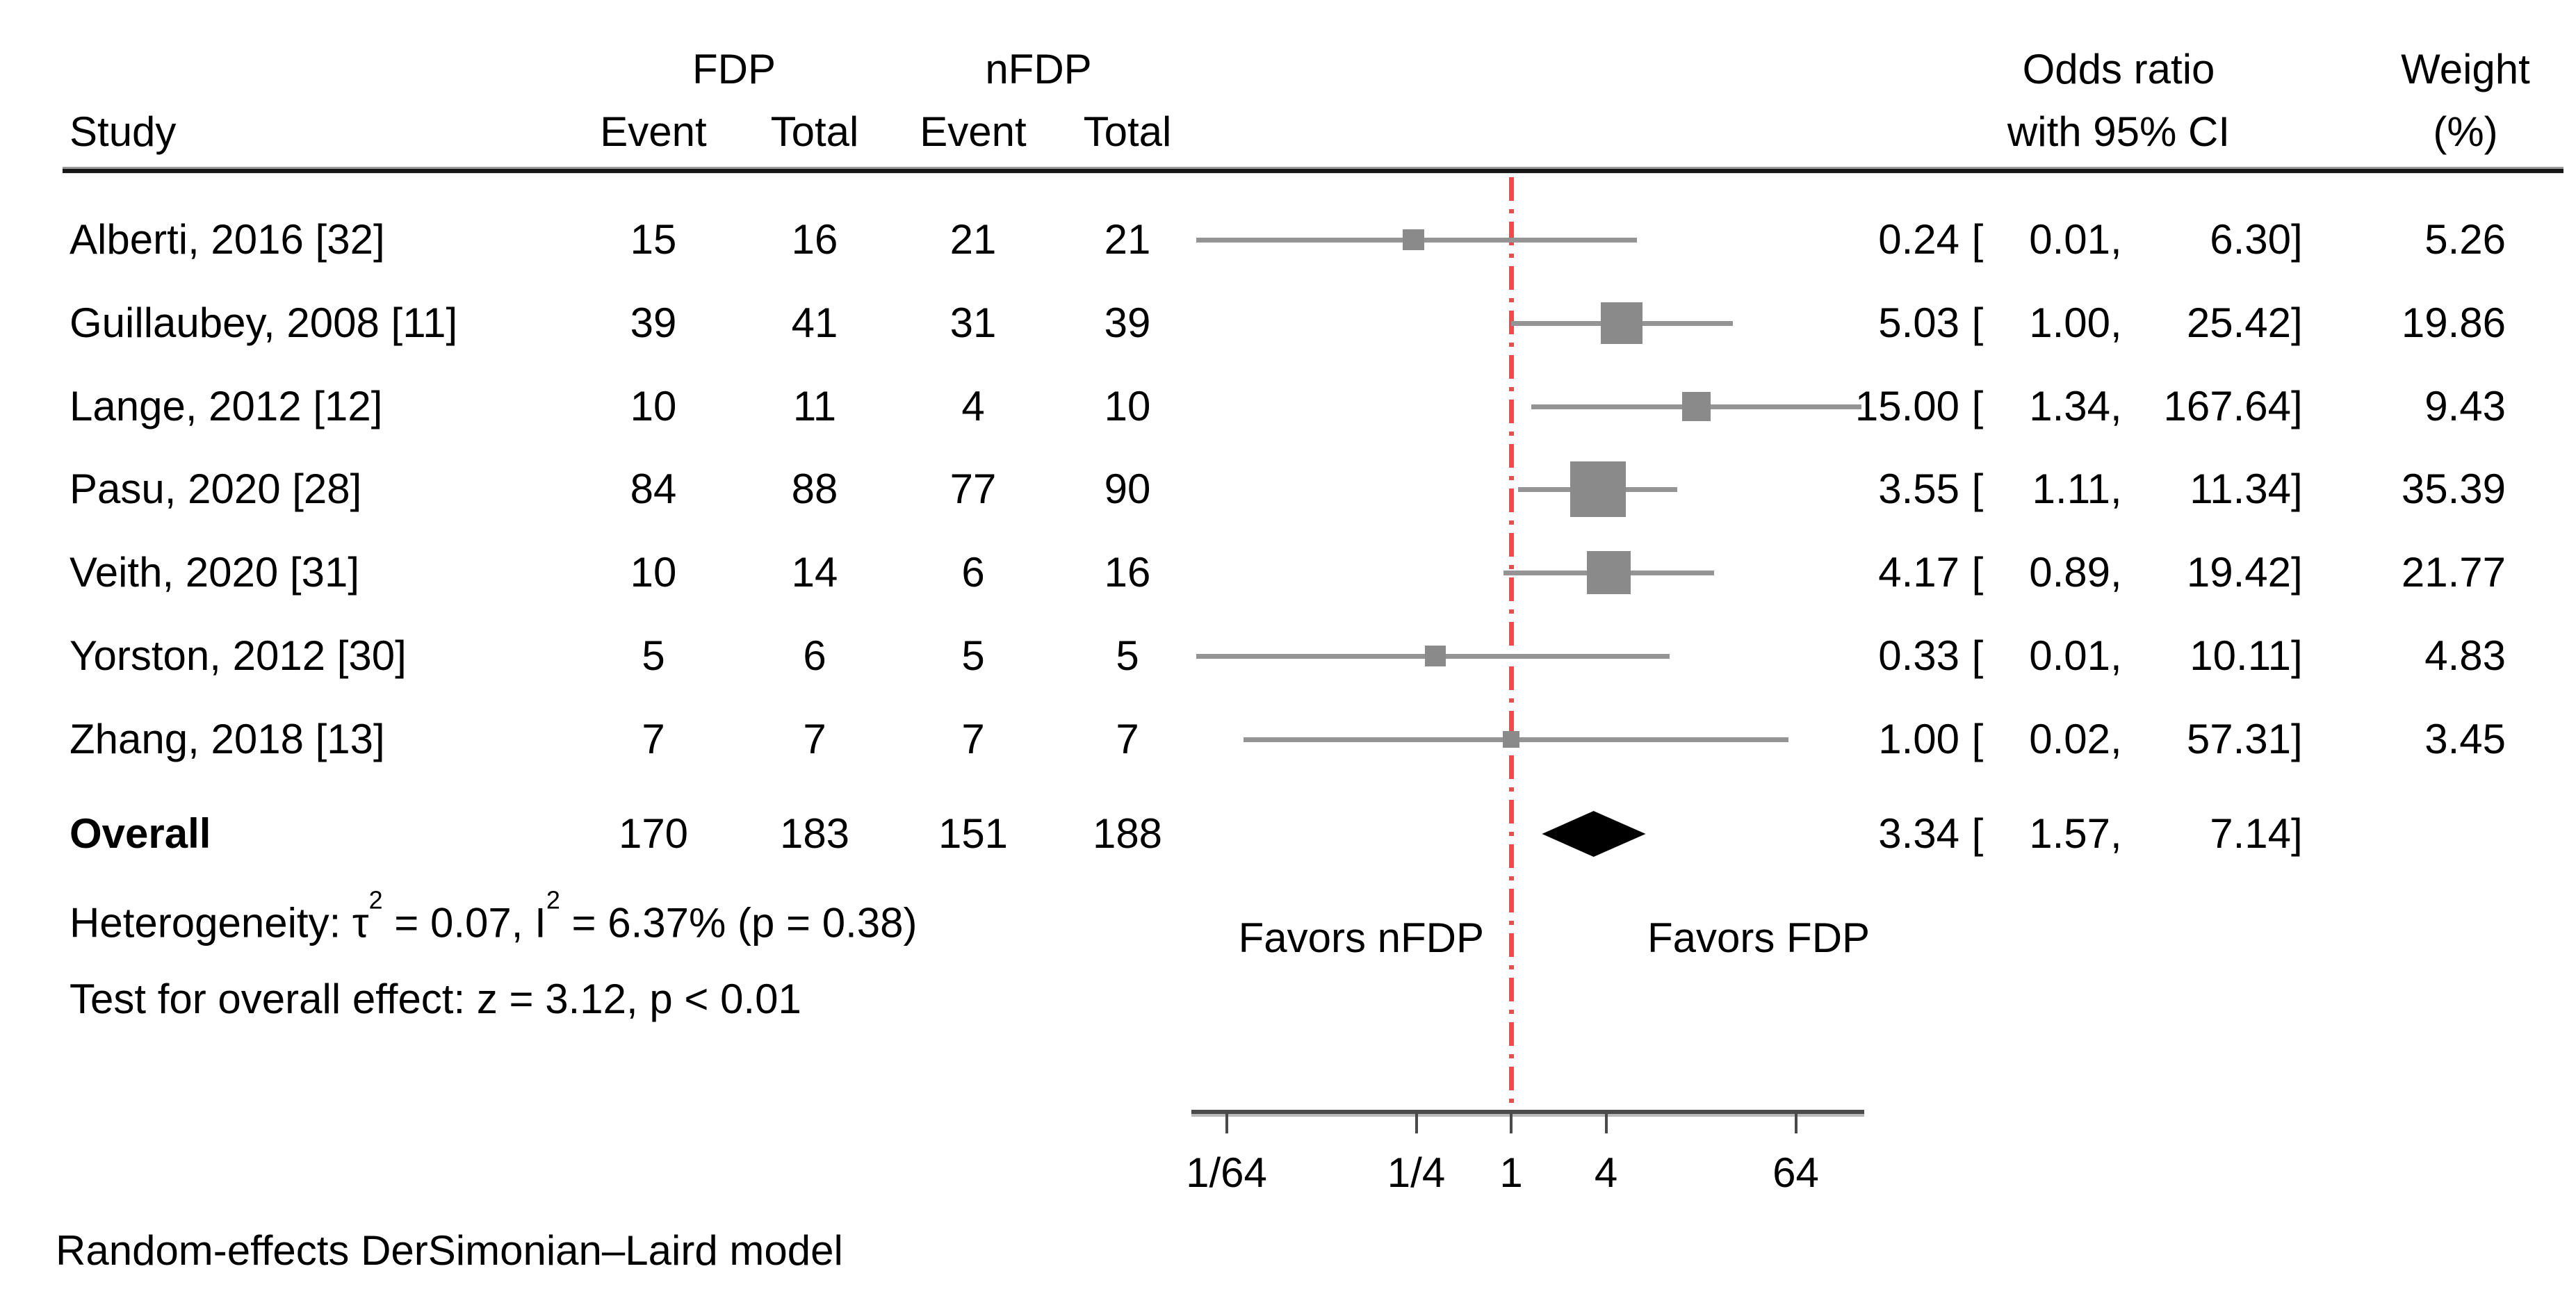 This screenshot has height=1312, width=2576. What do you see at coordinates (1795, 1172) in the screenshot?
I see `axis-tick-label: 64` at bounding box center [1795, 1172].